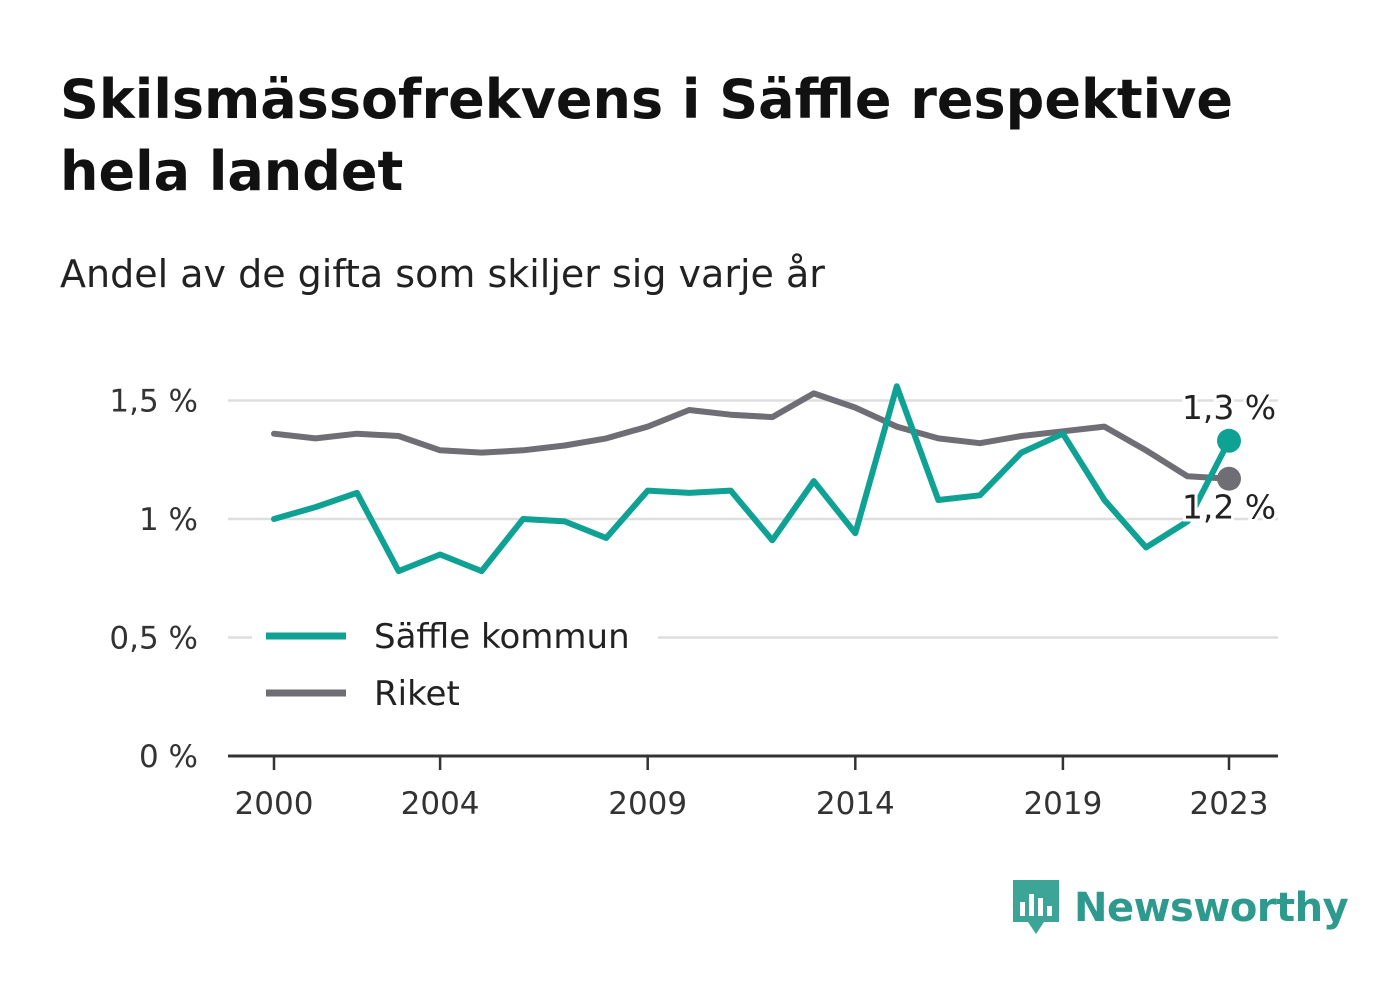  What do you see at coordinates (168, 520) in the screenshot?
I see `y-tick-label: 1 %` at bounding box center [168, 520].